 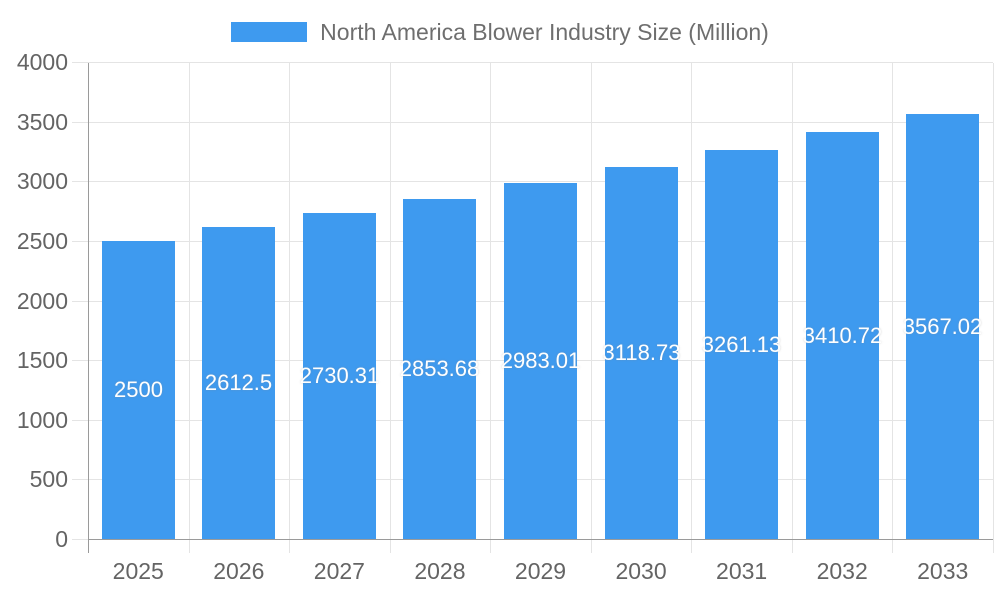 I want to click on bar: 2983.01, so click(x=540, y=361).